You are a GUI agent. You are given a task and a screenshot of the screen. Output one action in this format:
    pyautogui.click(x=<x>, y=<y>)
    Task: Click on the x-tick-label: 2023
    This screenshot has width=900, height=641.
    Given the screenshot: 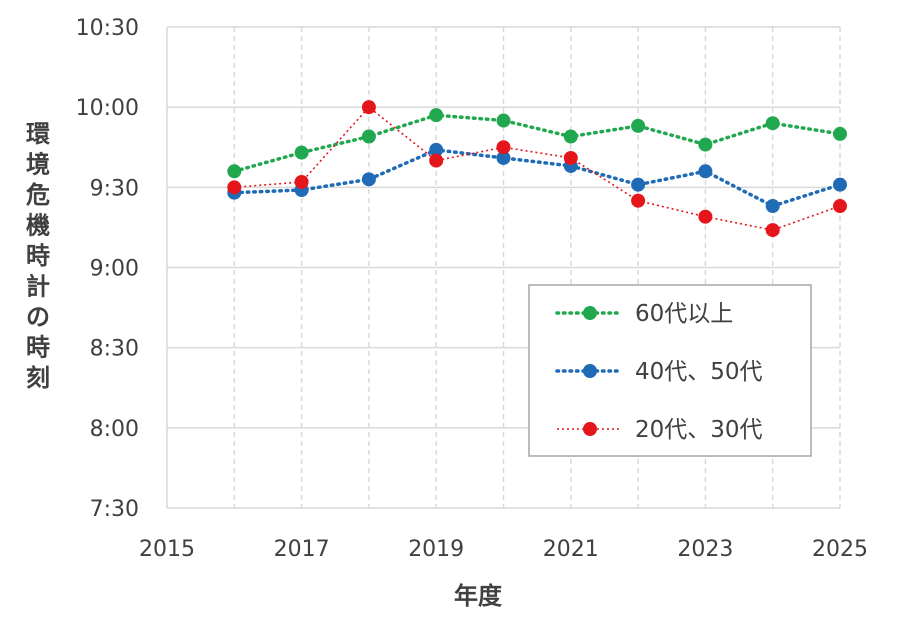 What is the action you would take?
    pyautogui.click(x=705, y=549)
    